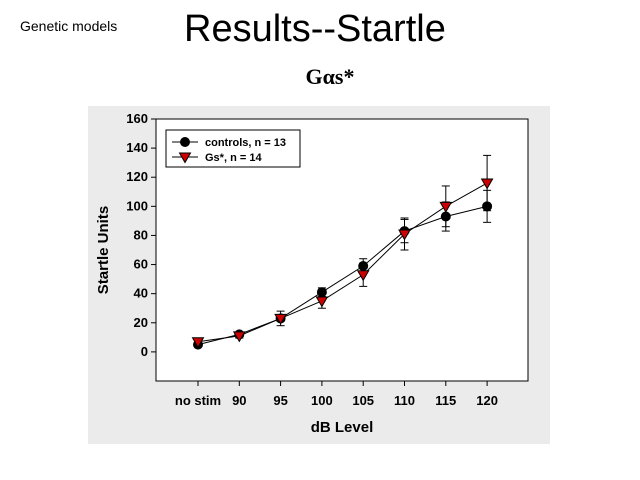 Image resolution: width=640 pixels, height=480 pixels. What do you see at coordinates (198, 400) in the screenshot?
I see `x-tick-label: no stim` at bounding box center [198, 400].